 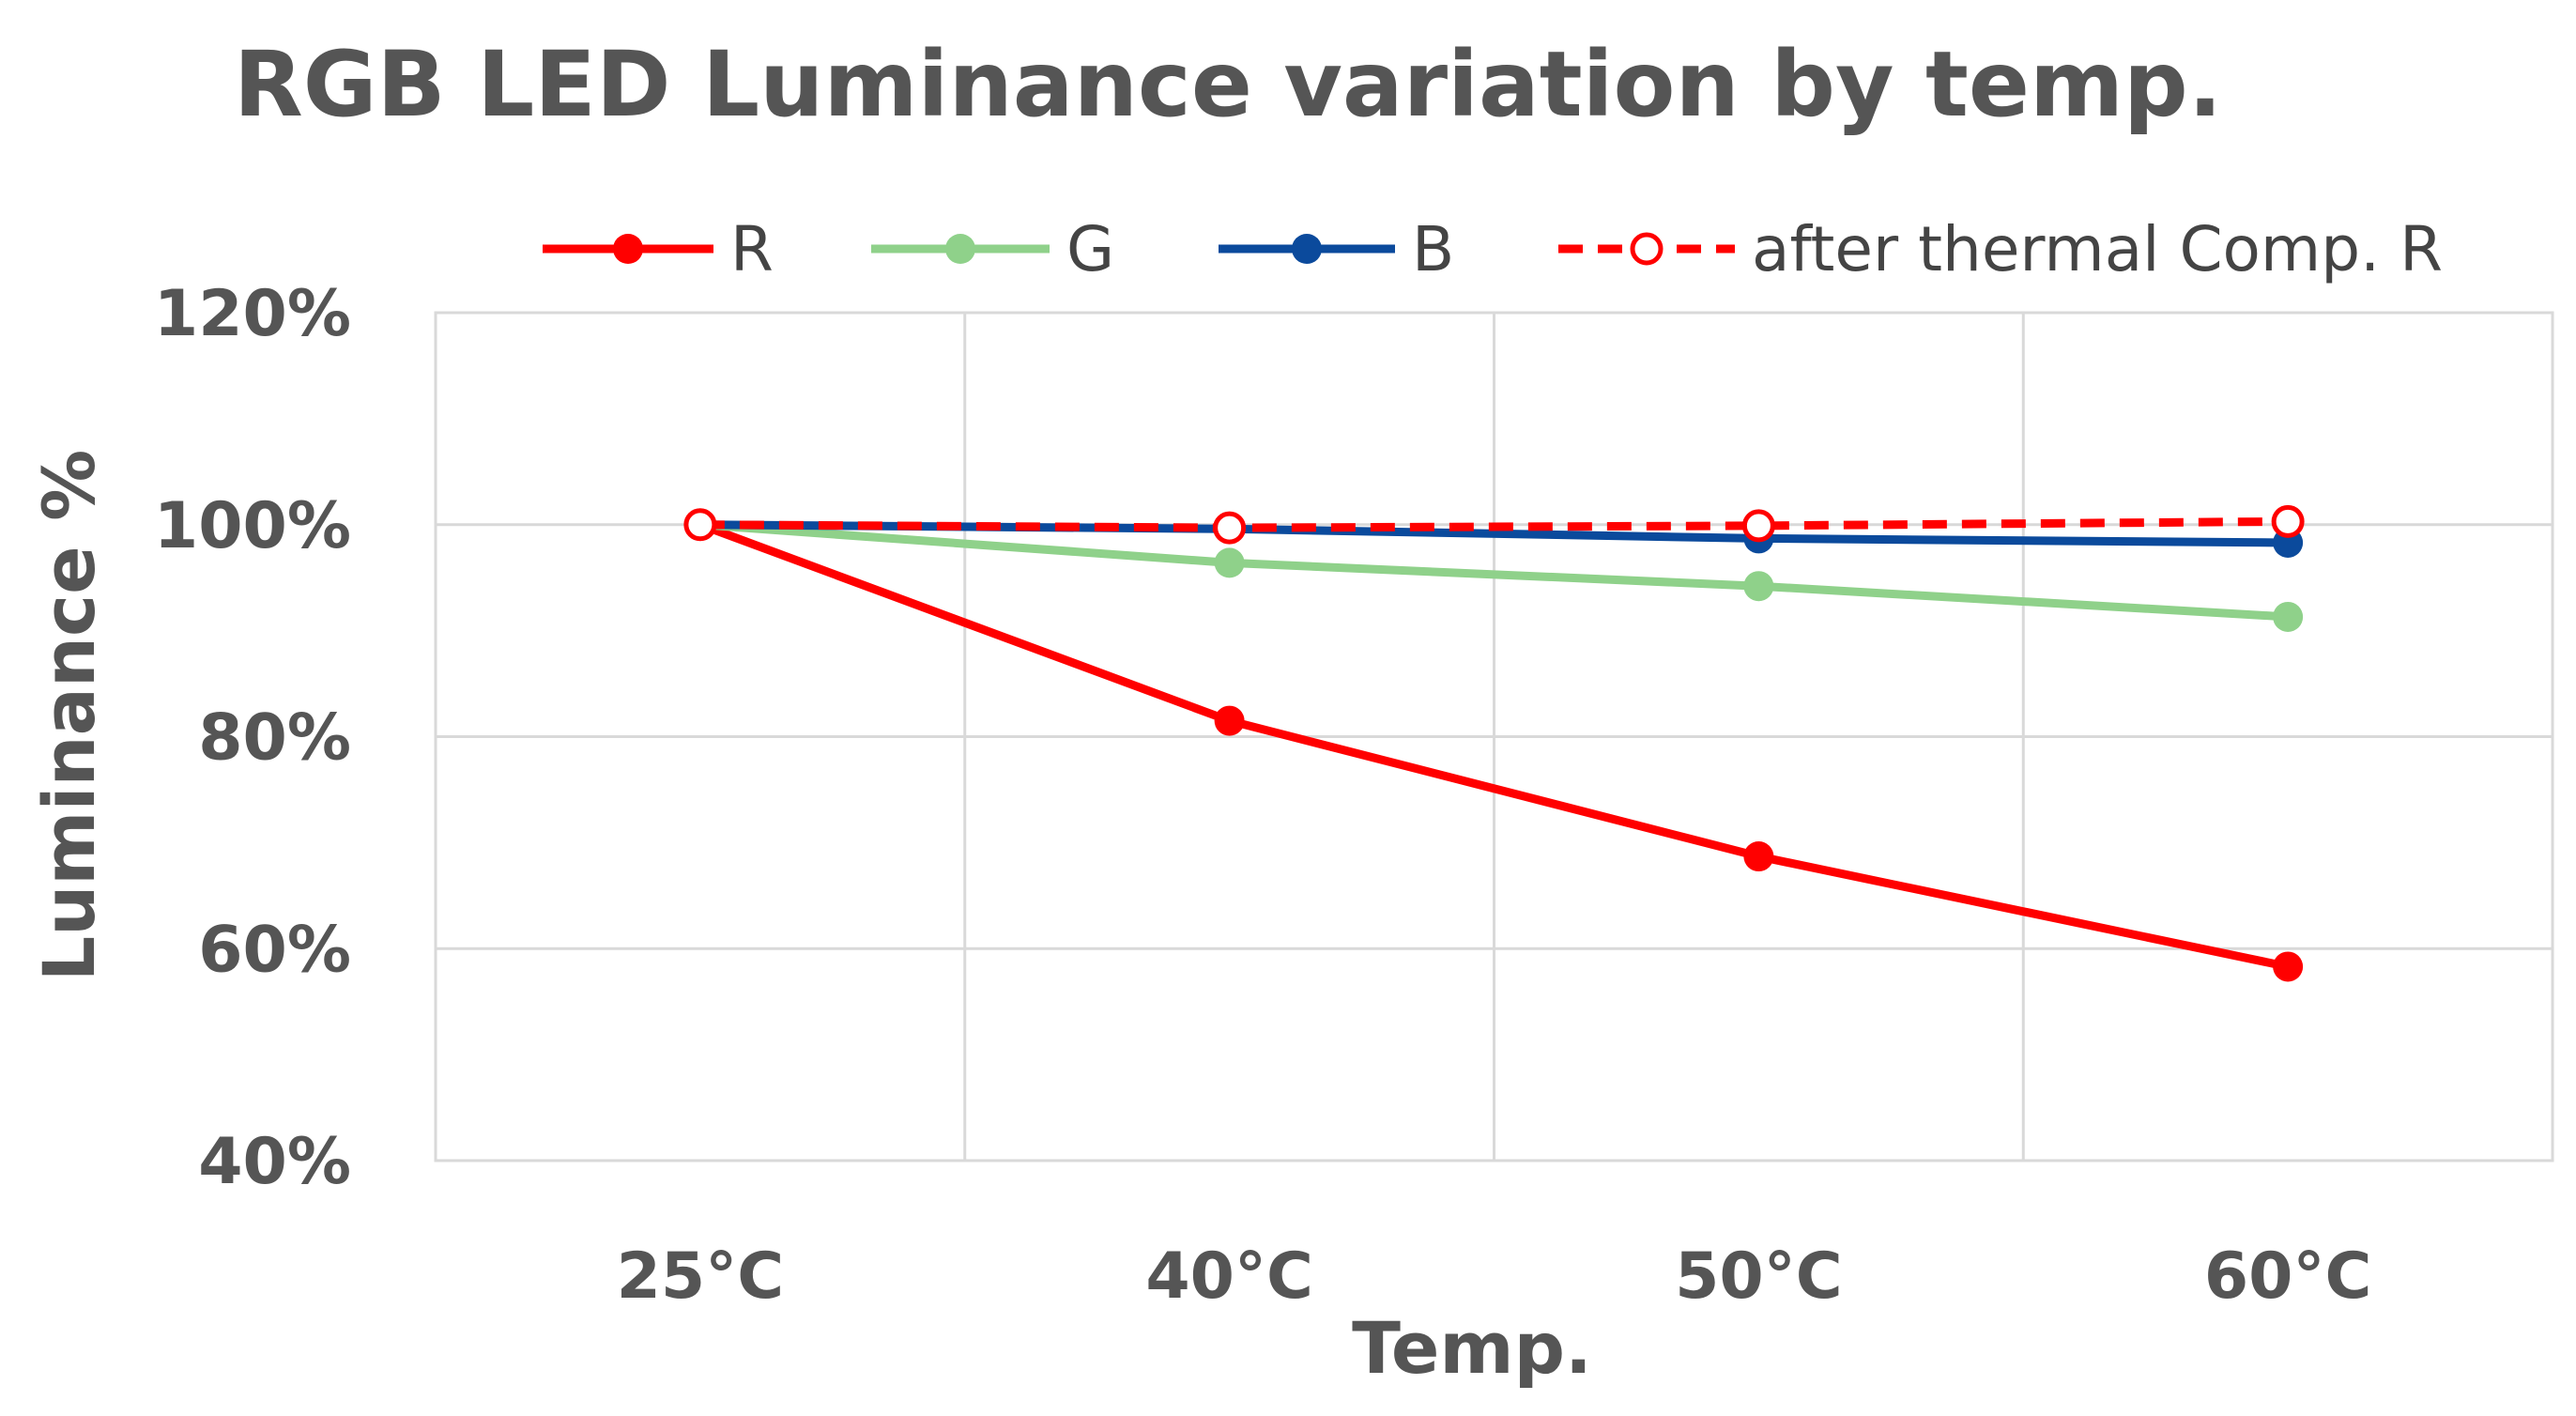 What do you see at coordinates (701, 1276) in the screenshot?
I see `x-tick-label: 25°C` at bounding box center [701, 1276].